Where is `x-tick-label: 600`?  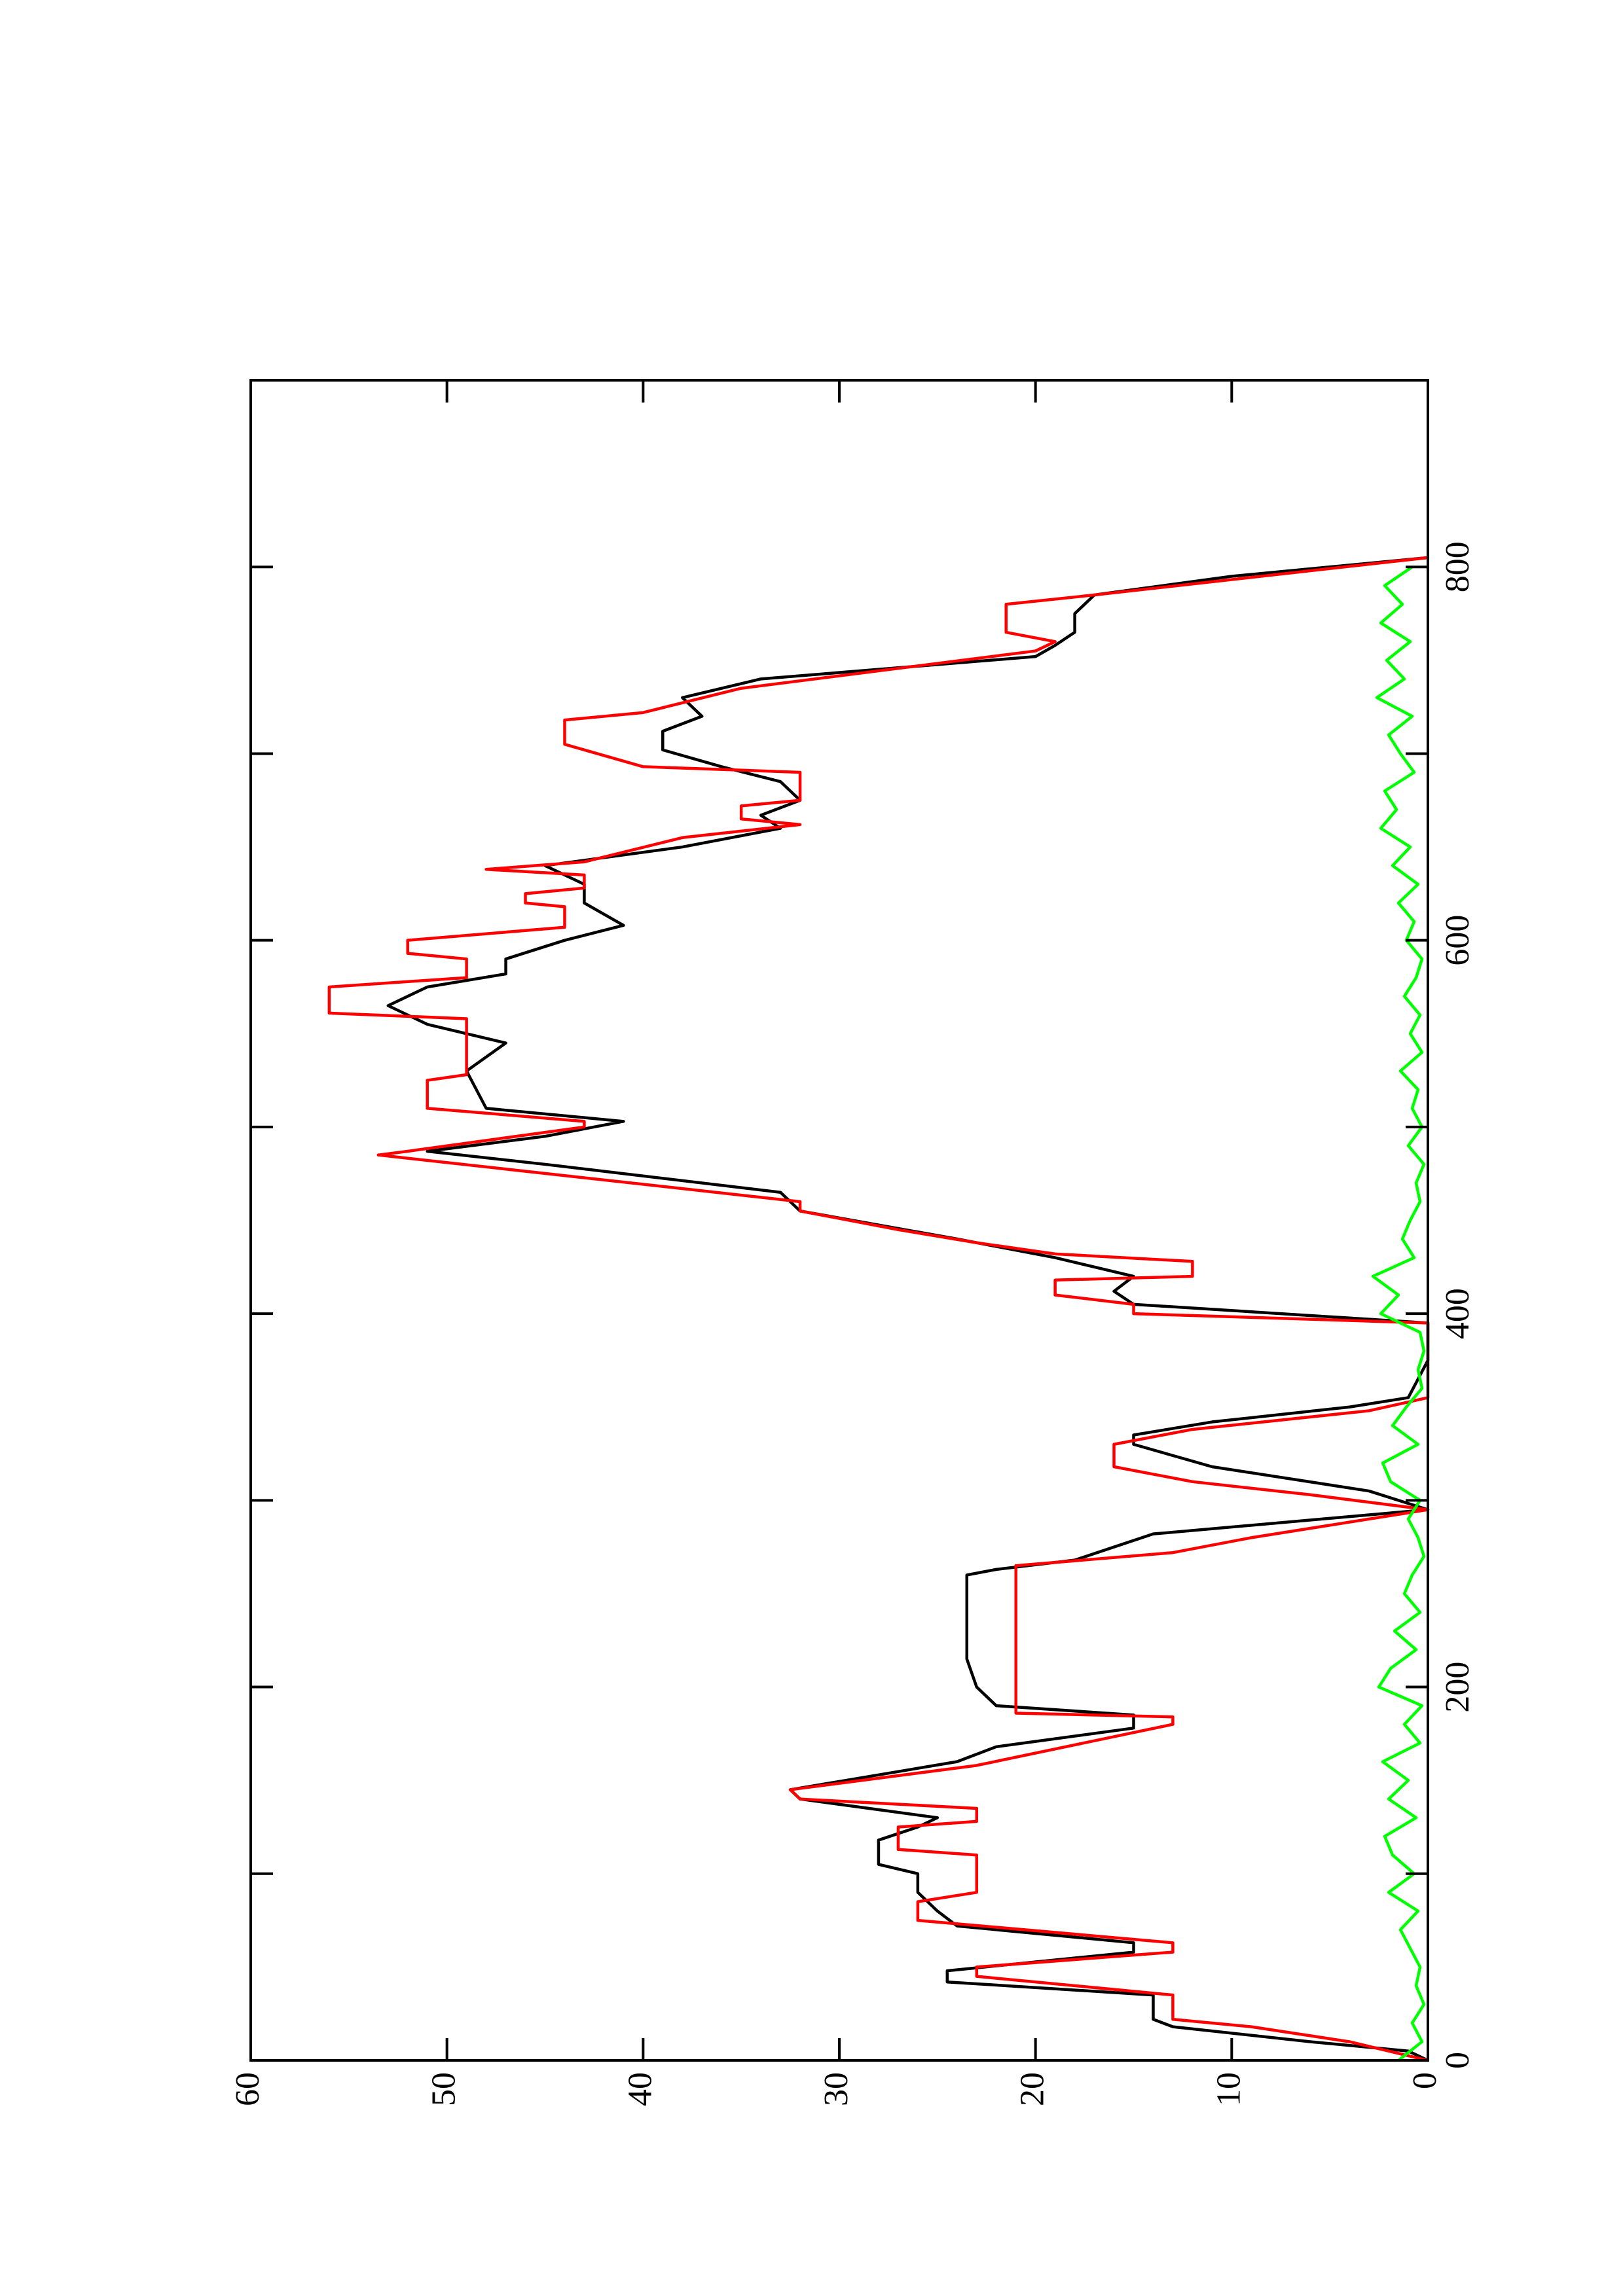
x-tick-label: 600 is located at coordinates (1457, 940).